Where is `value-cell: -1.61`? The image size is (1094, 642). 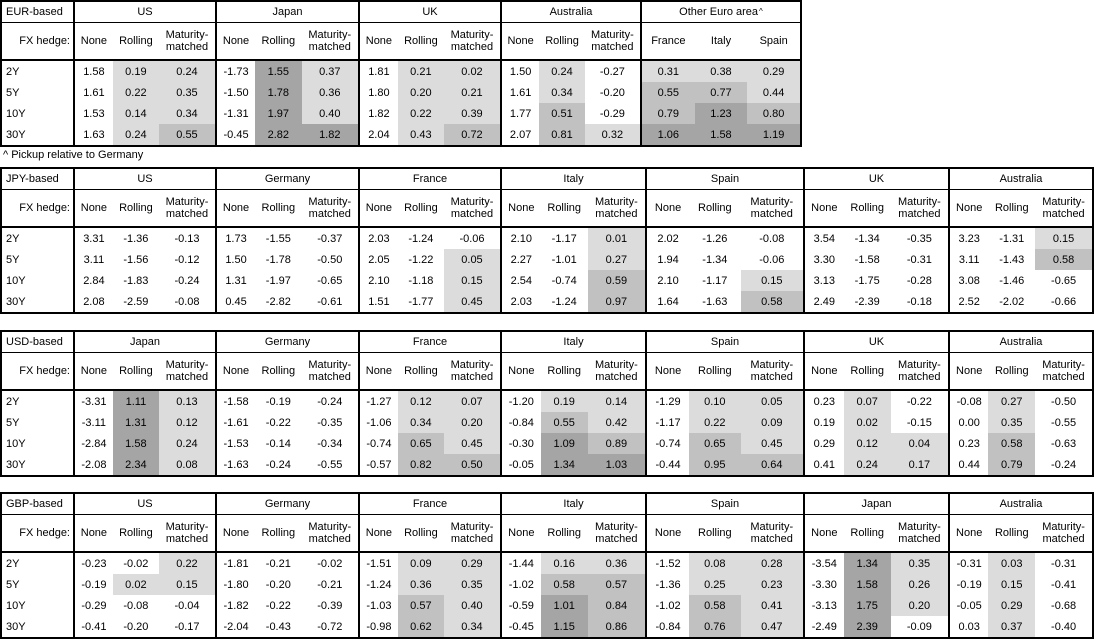
value-cell: -1.61 is located at coordinates (236, 422).